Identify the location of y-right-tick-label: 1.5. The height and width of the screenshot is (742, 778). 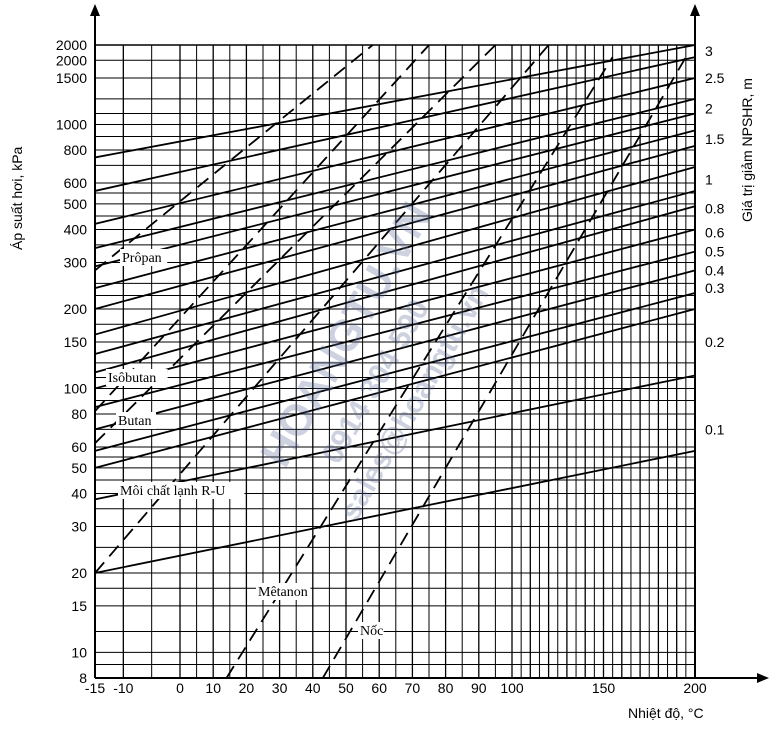
(715, 139).